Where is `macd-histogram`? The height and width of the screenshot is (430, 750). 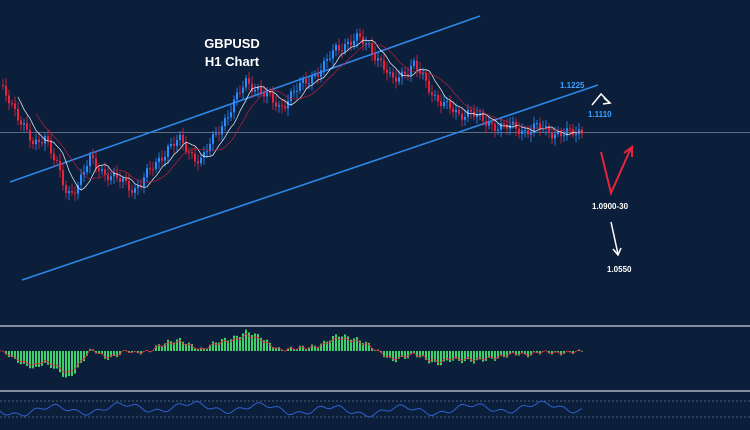 macd-histogram is located at coordinates (292, 353).